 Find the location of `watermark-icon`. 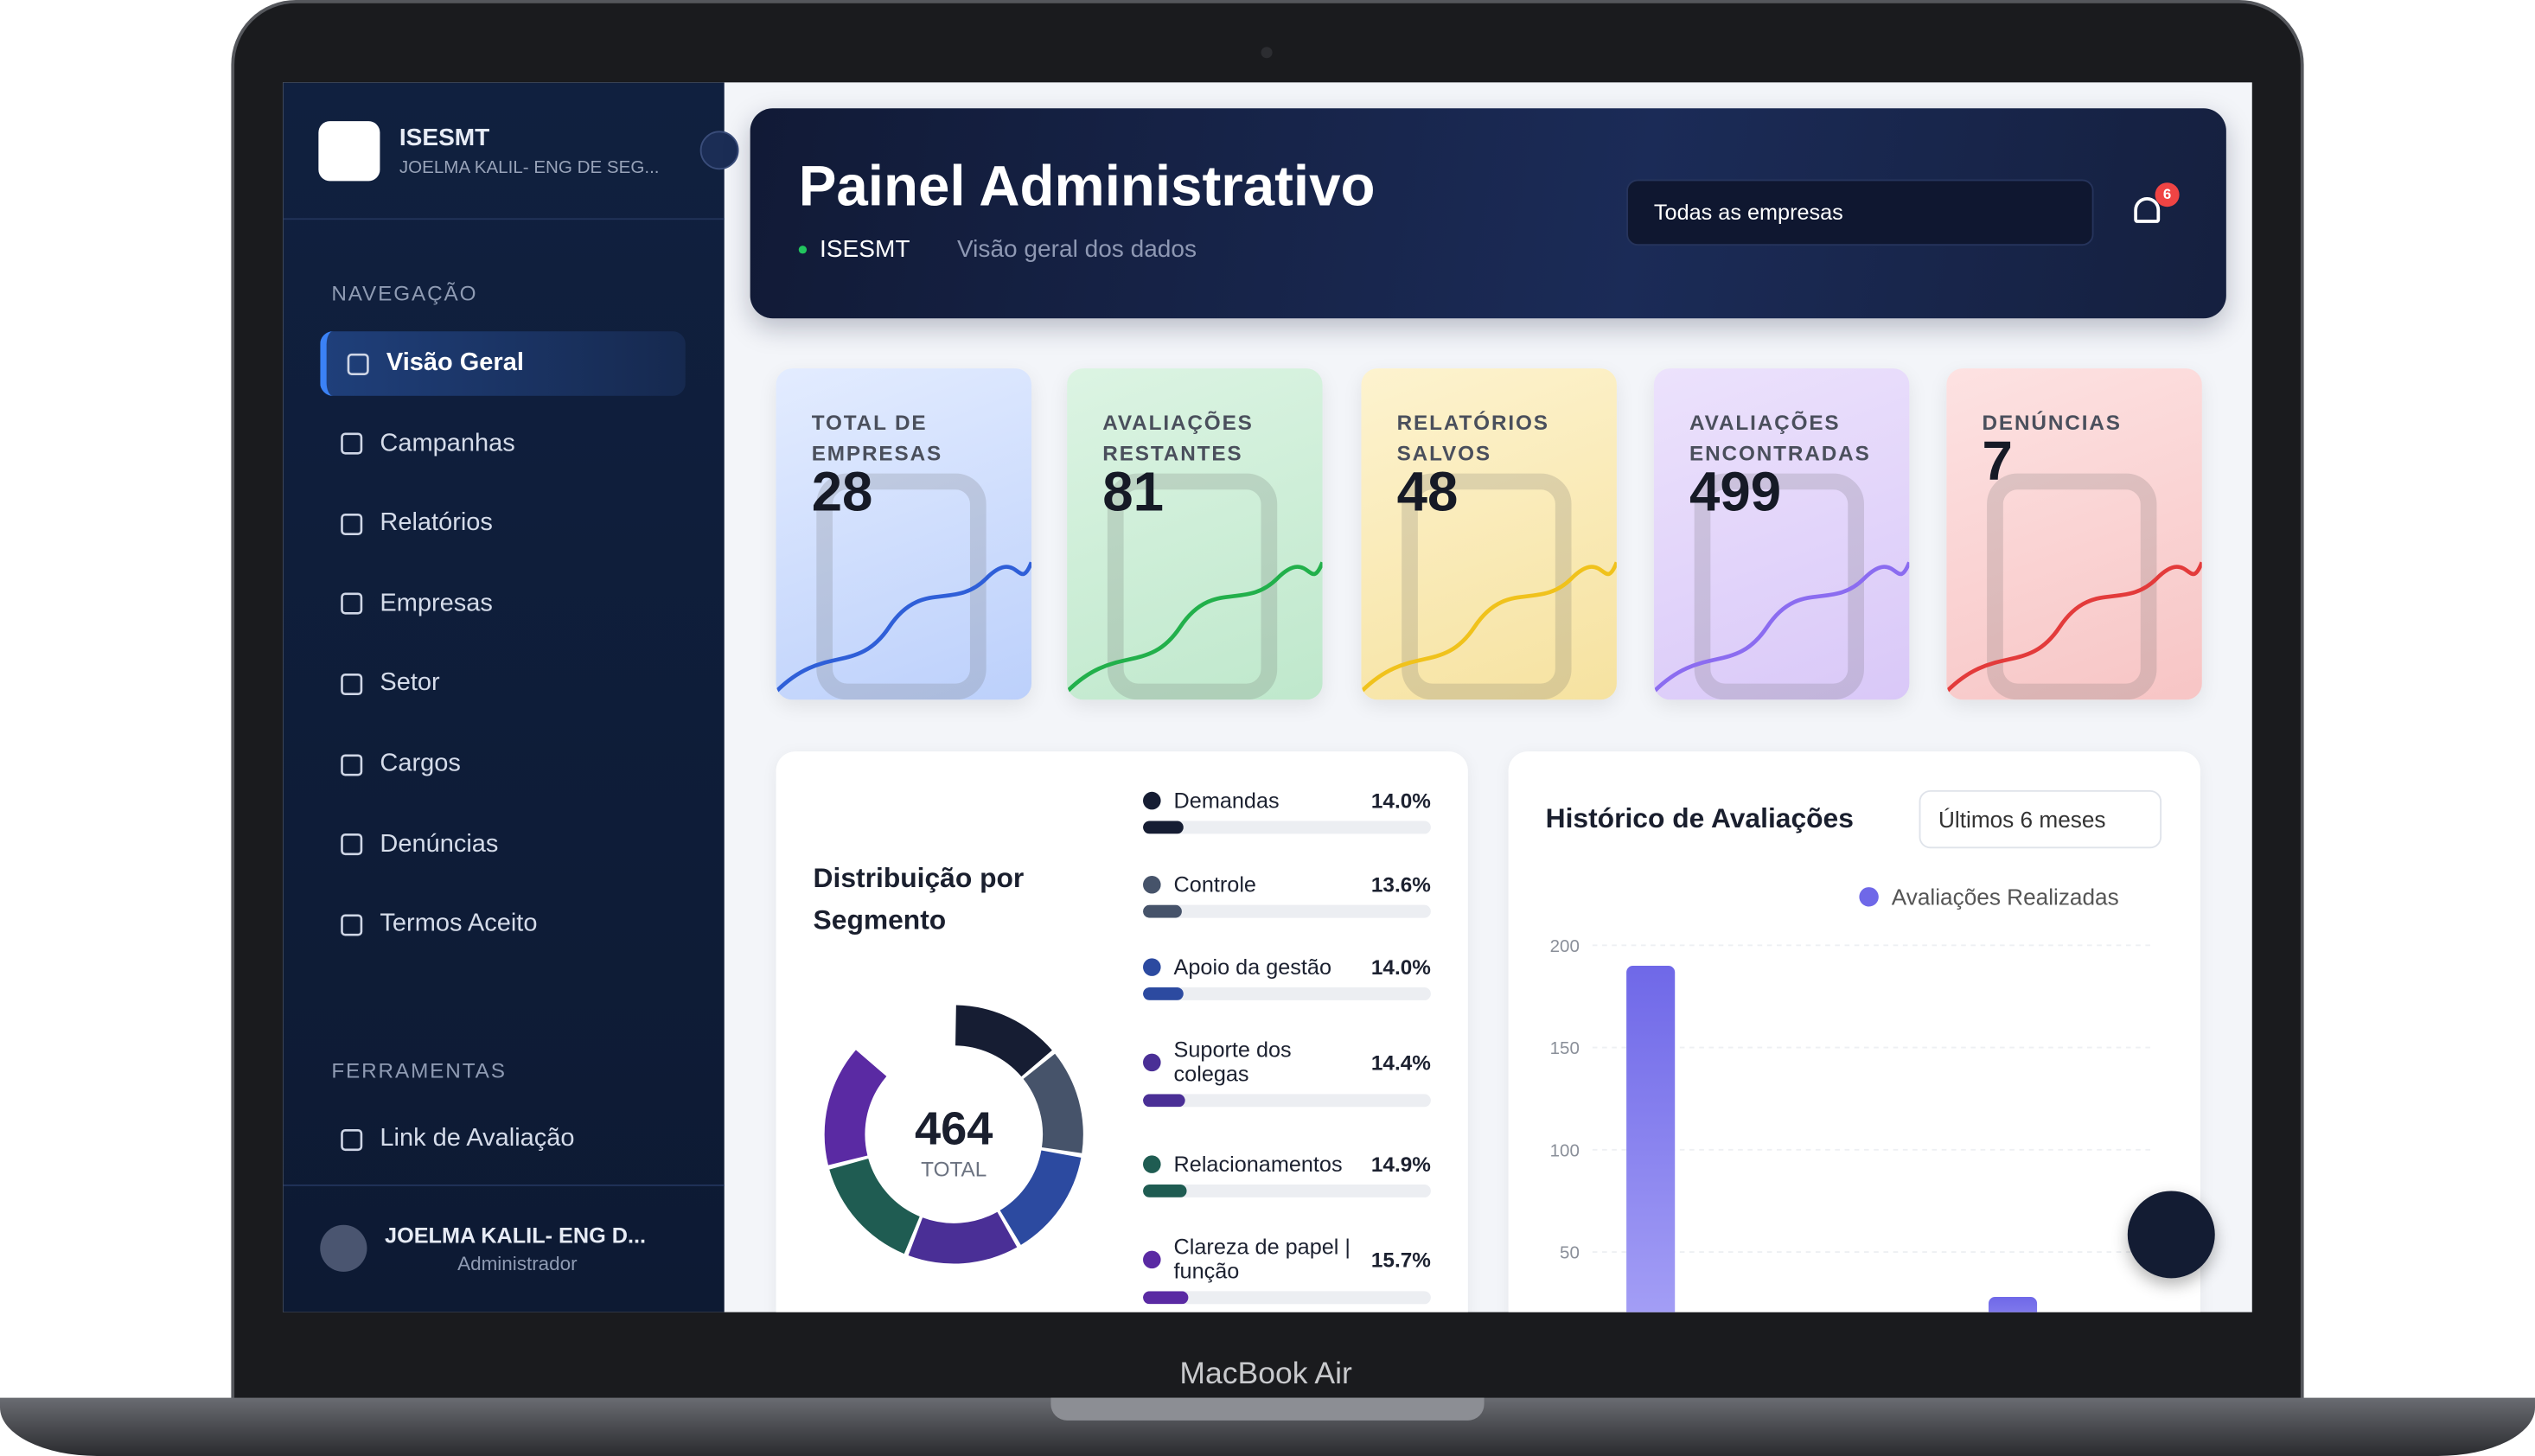

watermark-icon is located at coordinates (2072, 586).